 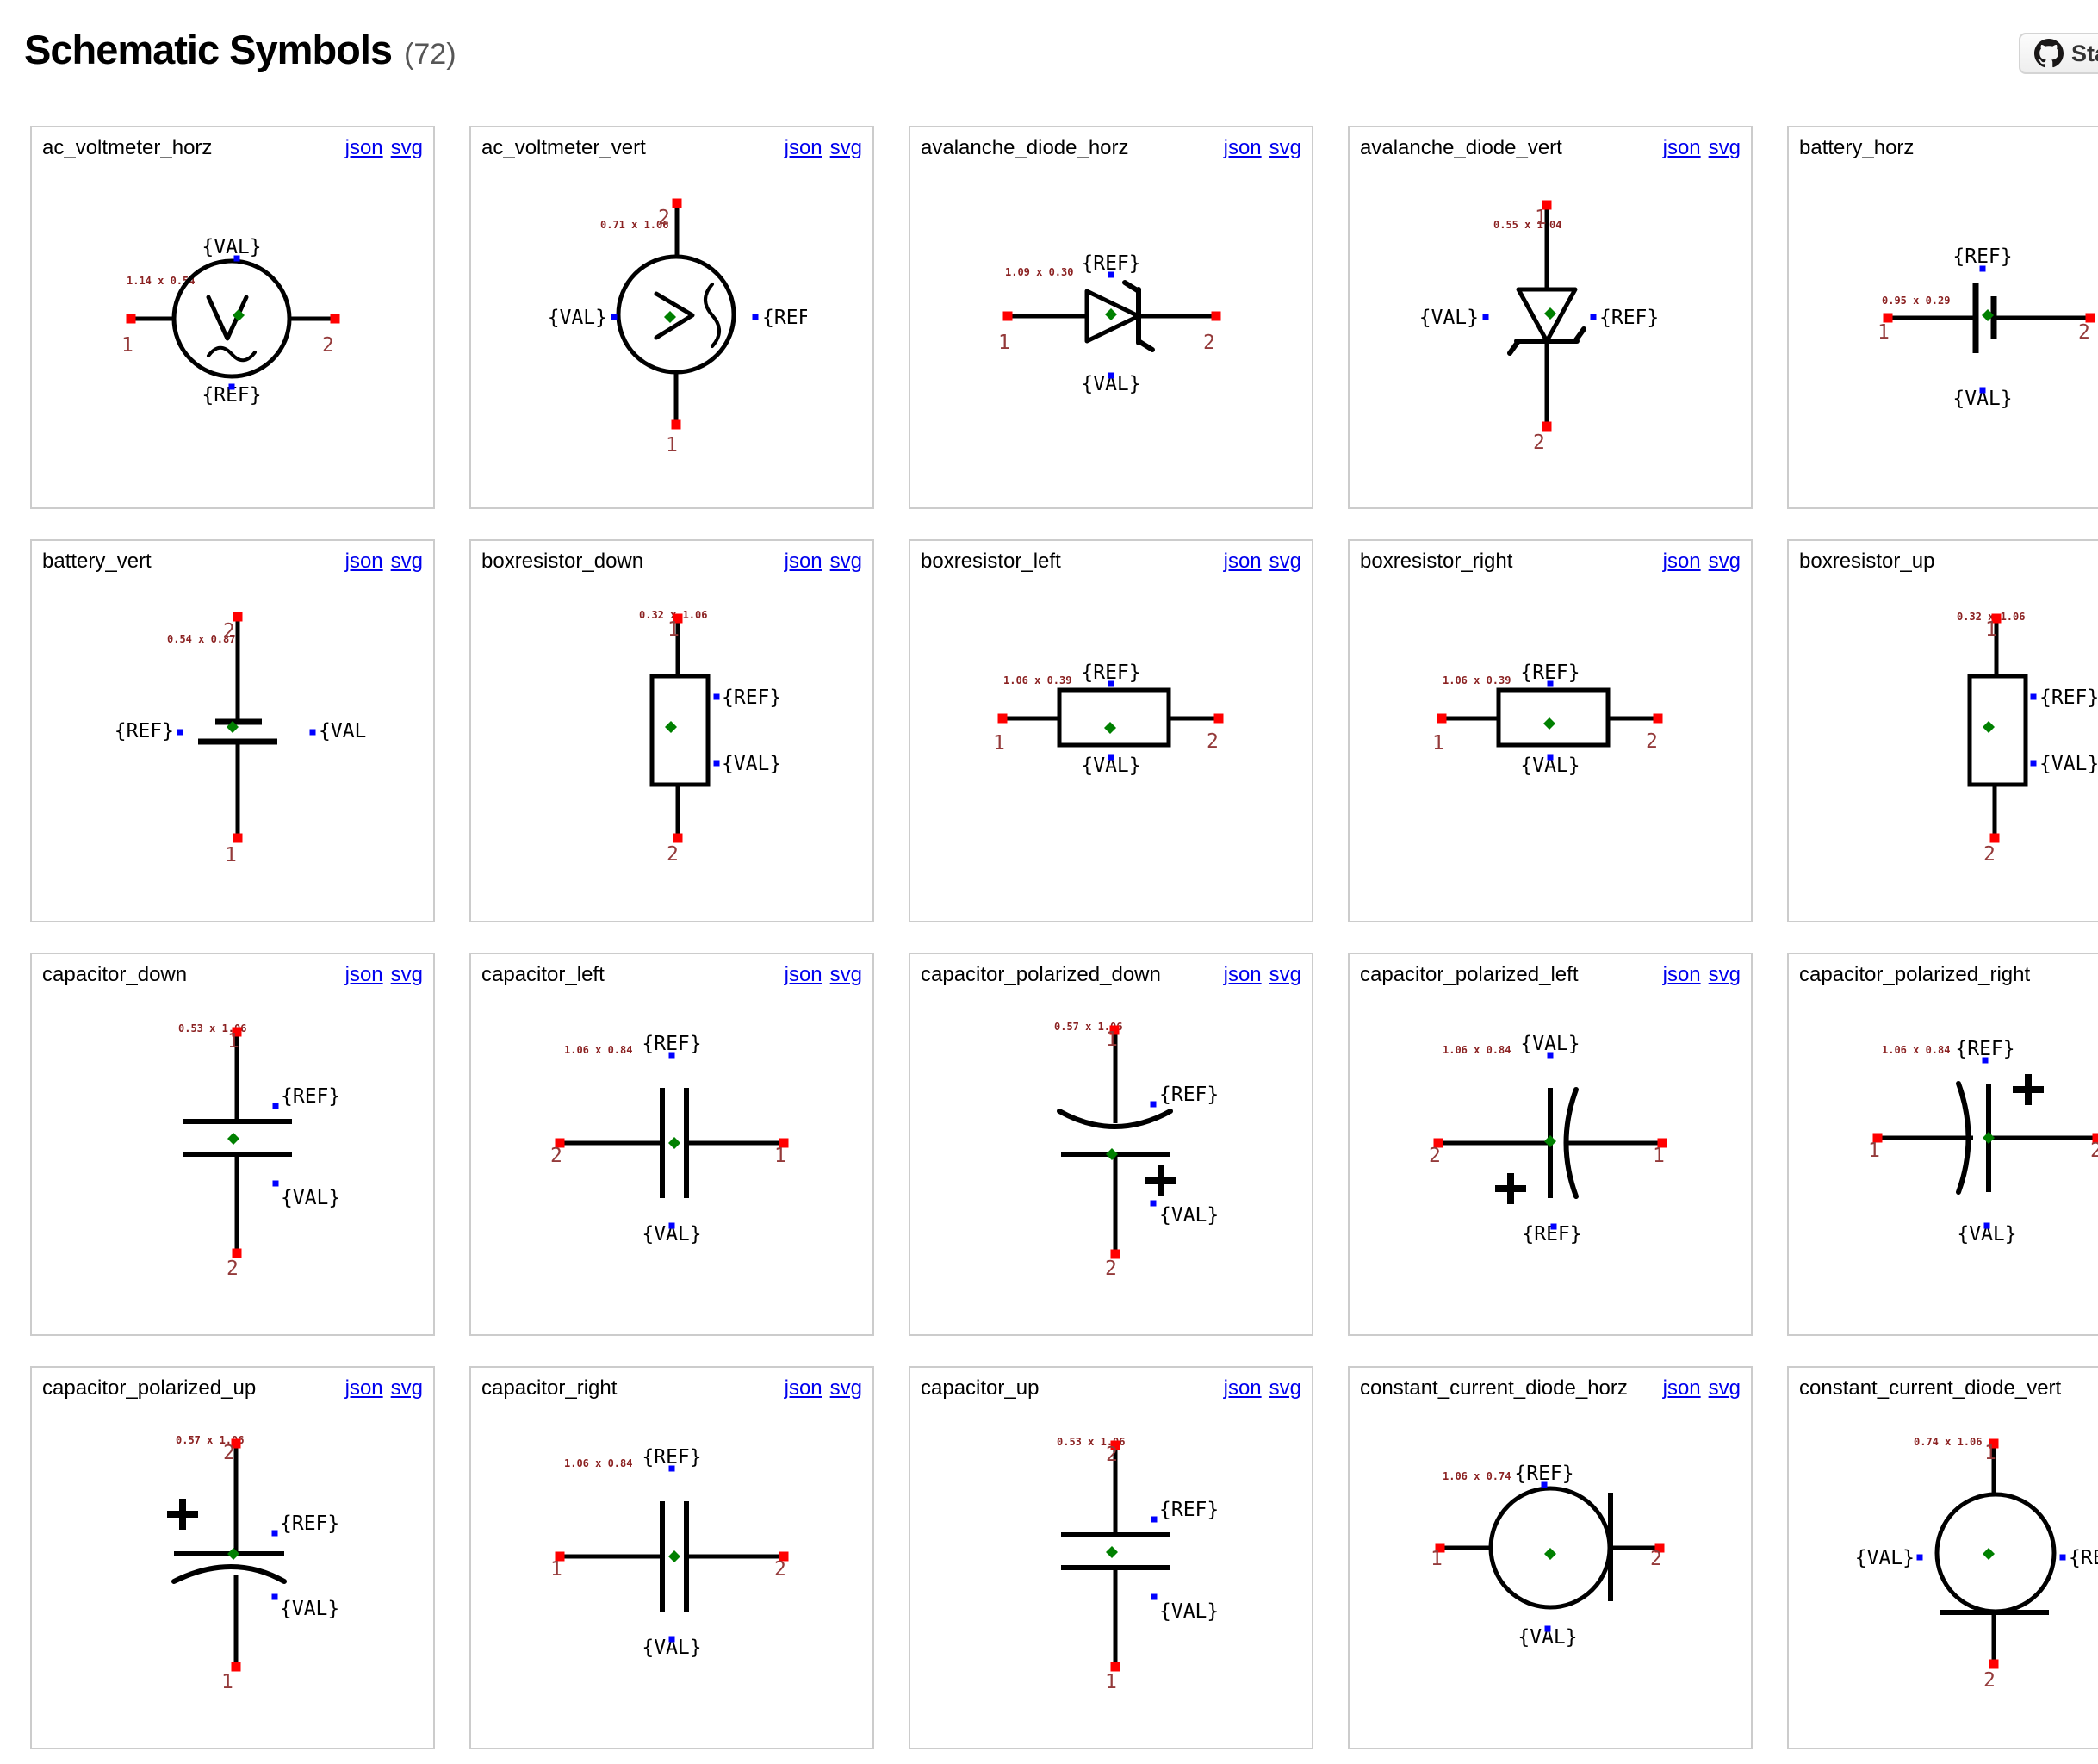 What do you see at coordinates (1039, 272) in the screenshot?
I see `dimension-label: 1.09 x 0.30` at bounding box center [1039, 272].